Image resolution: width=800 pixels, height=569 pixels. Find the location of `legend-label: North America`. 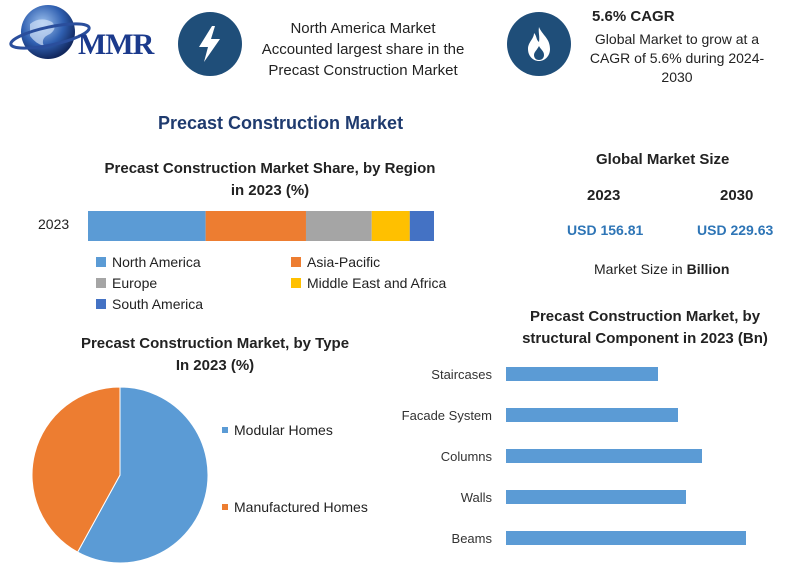

legend-label: North America is located at coordinates (156, 262).